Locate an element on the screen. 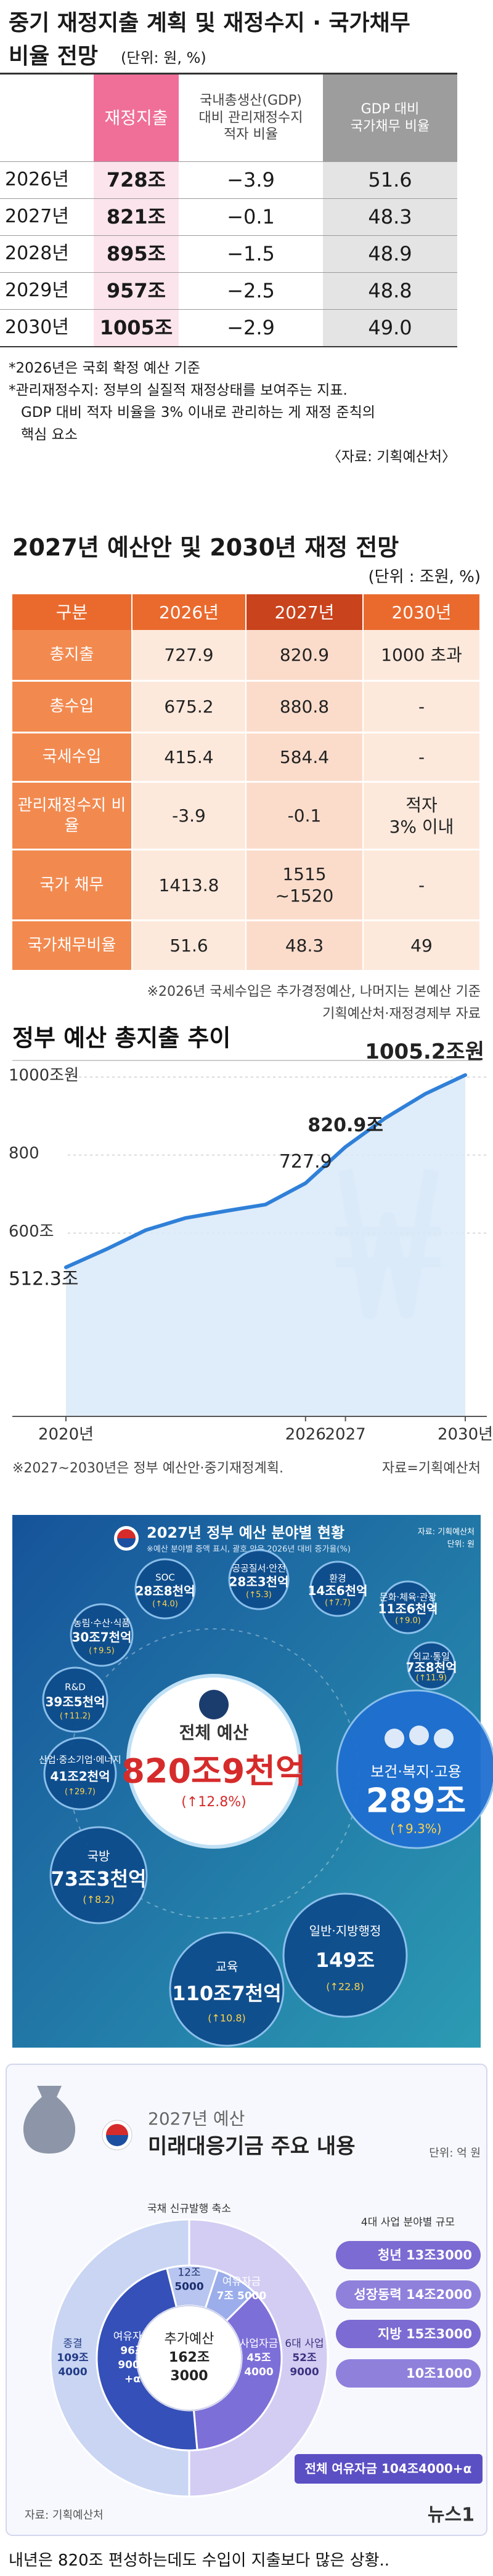 The width and height of the screenshot is (493, 2576). year-cell: 2030년 is located at coordinates (37, 328).